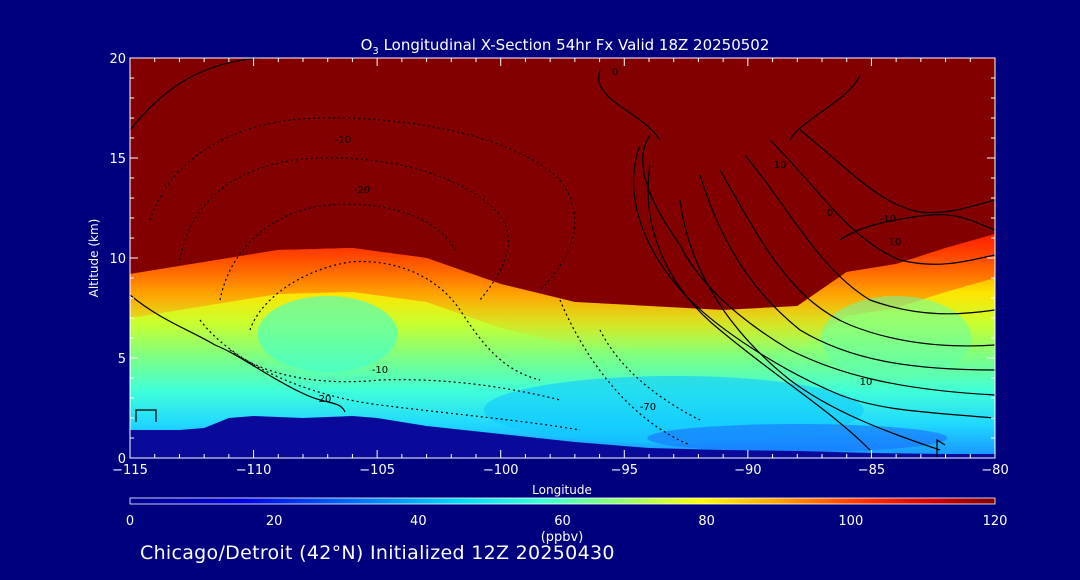 The height and width of the screenshot is (580, 1080). I want to click on colorbar: 0 20 40 60 80 100 120, so click(567, 513).